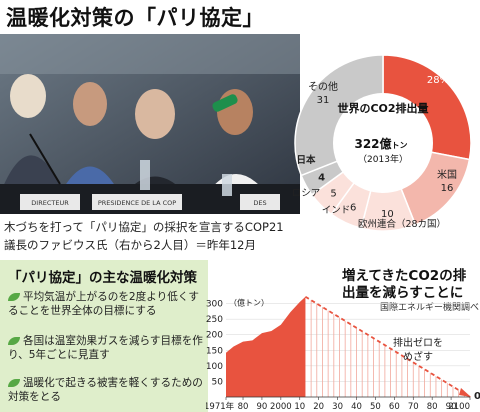  Describe the element at coordinates (477, 396) in the screenshot. I see `end-value-label: 0` at that location.